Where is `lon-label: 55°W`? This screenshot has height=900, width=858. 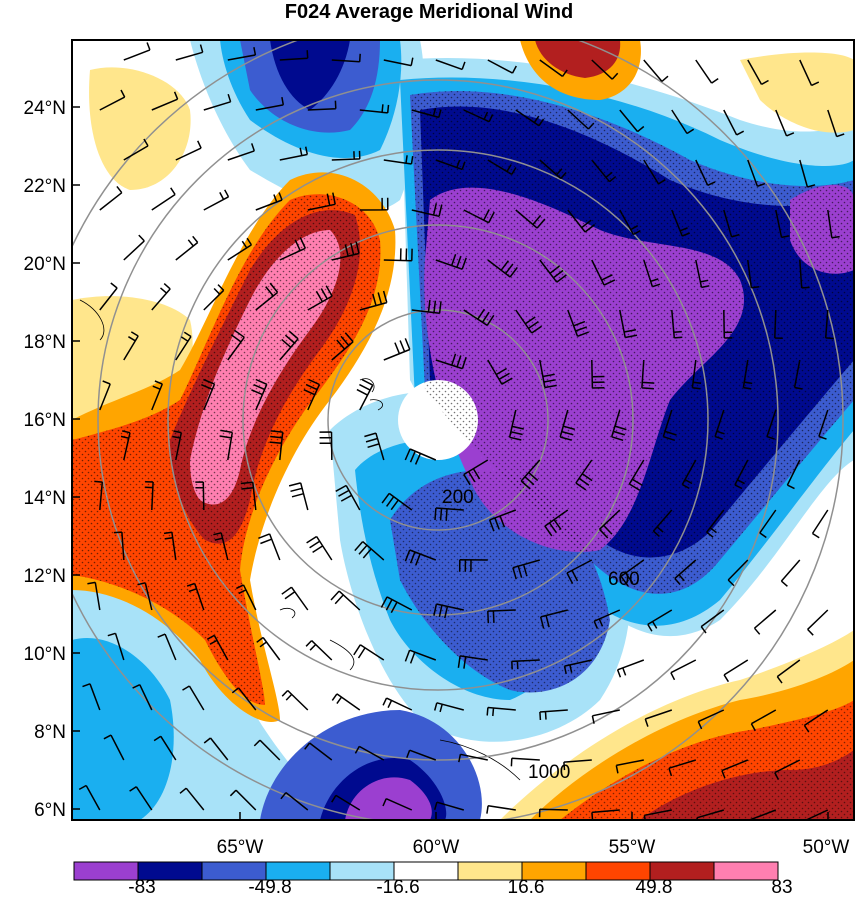
lon-label: 55°W is located at coordinates (632, 847).